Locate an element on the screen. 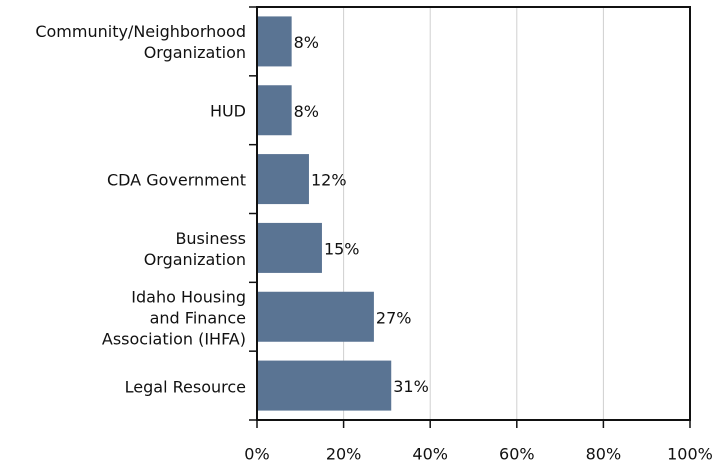 Image resolution: width=722 pixels, height=467 pixels. value-label: 12% is located at coordinates (329, 180).